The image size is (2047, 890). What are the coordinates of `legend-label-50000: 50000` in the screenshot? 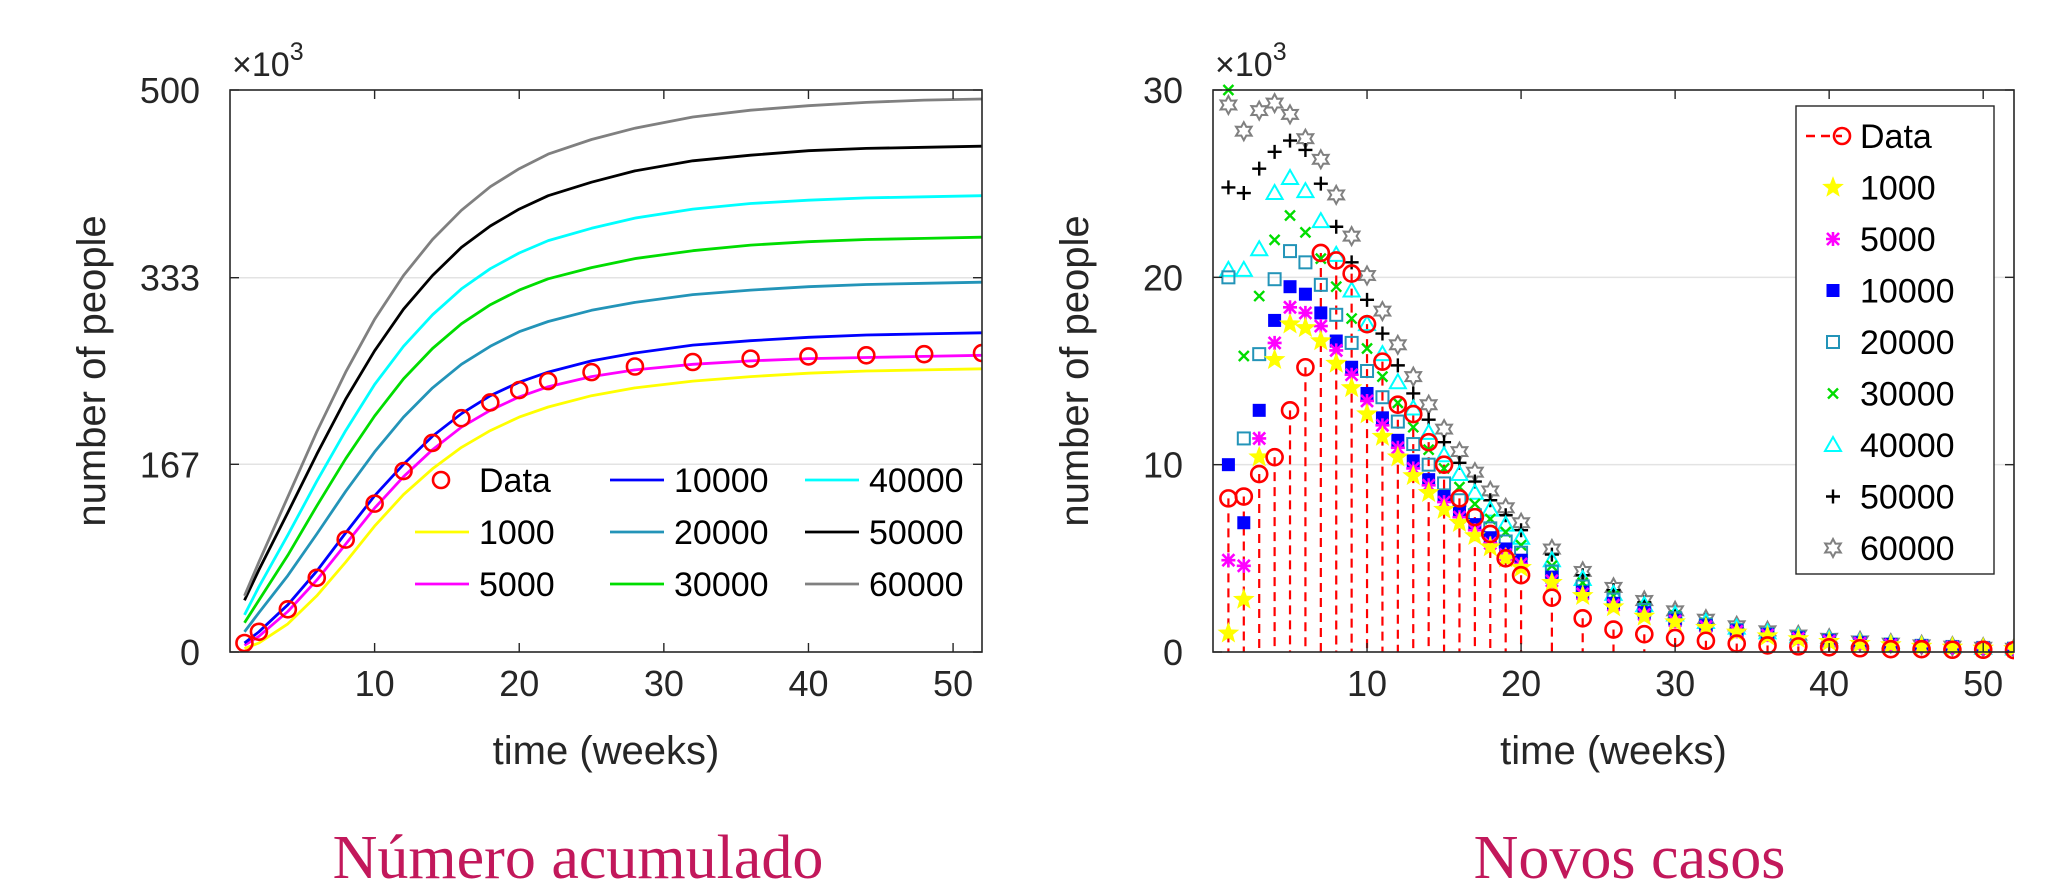 It's located at (916, 533).